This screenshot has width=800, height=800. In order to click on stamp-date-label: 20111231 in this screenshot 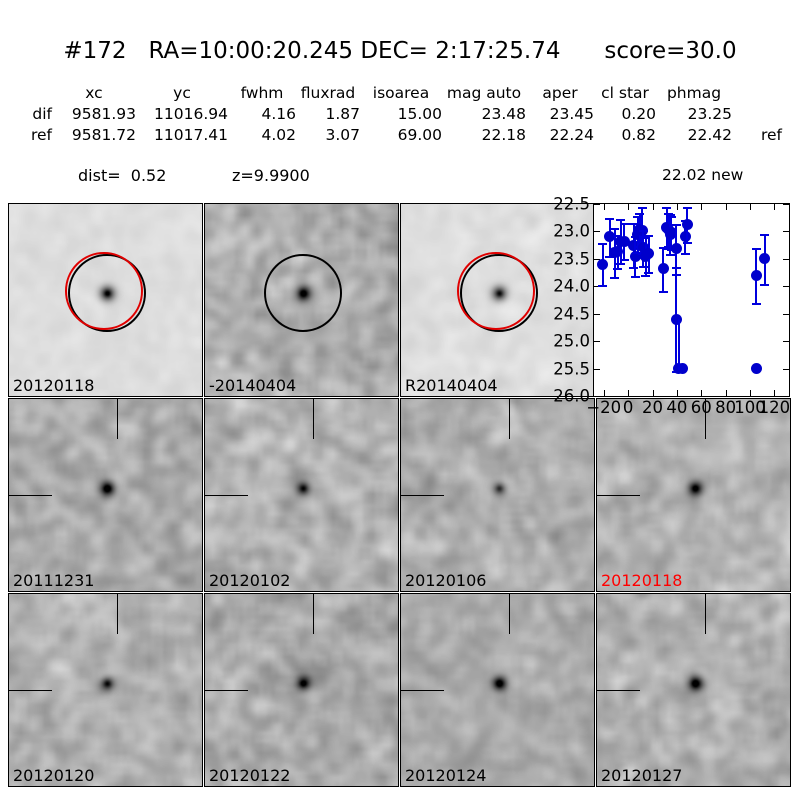, I will do `click(54, 580)`.